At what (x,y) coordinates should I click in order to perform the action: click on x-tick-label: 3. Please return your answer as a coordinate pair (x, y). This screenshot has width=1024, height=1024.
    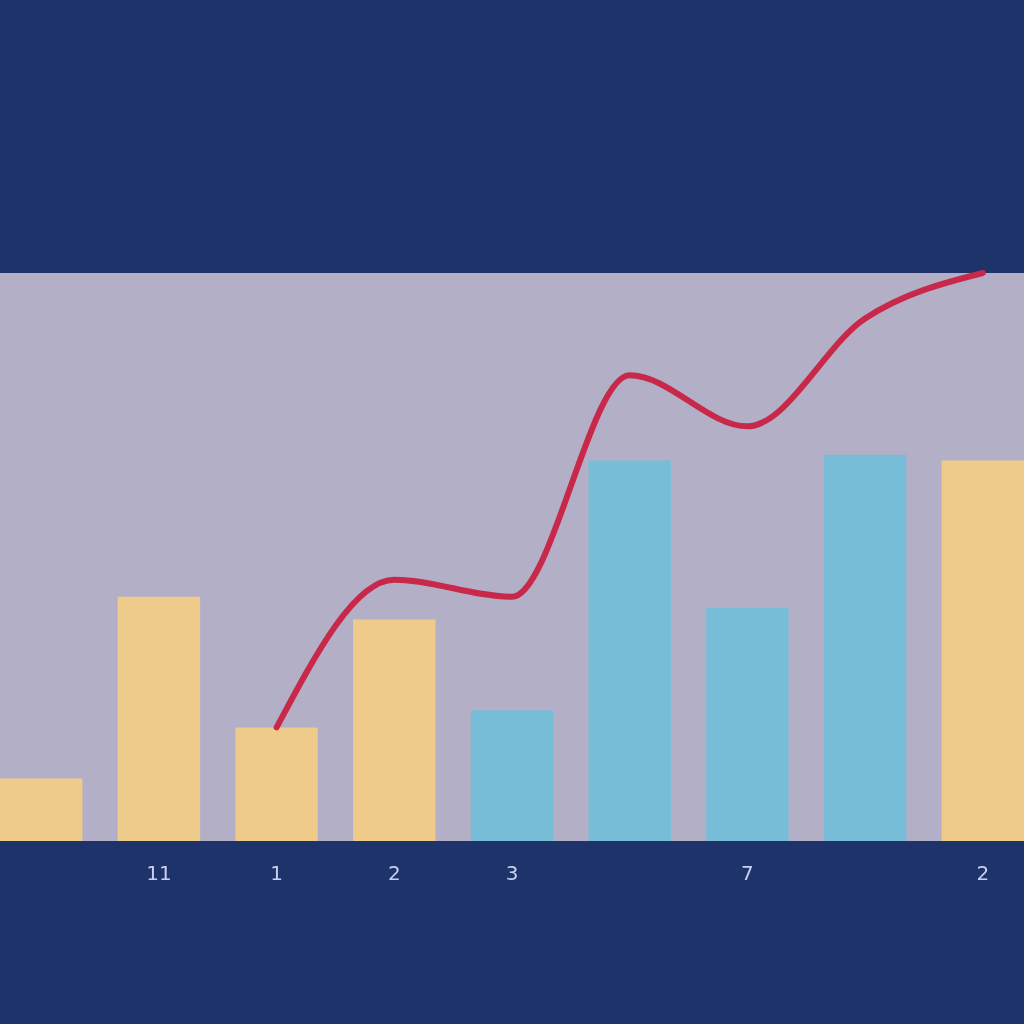
    Looking at the image, I should click on (512, 872).